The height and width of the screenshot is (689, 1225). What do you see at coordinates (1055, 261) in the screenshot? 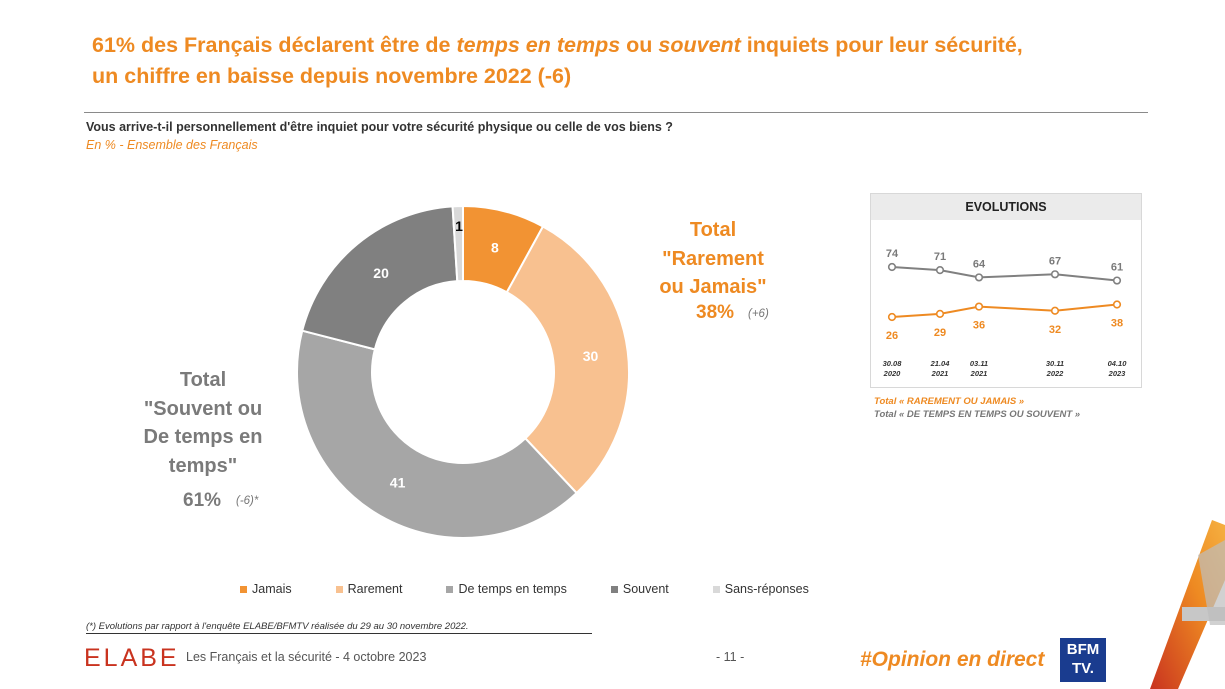
I see `data-label: 67` at bounding box center [1055, 261].